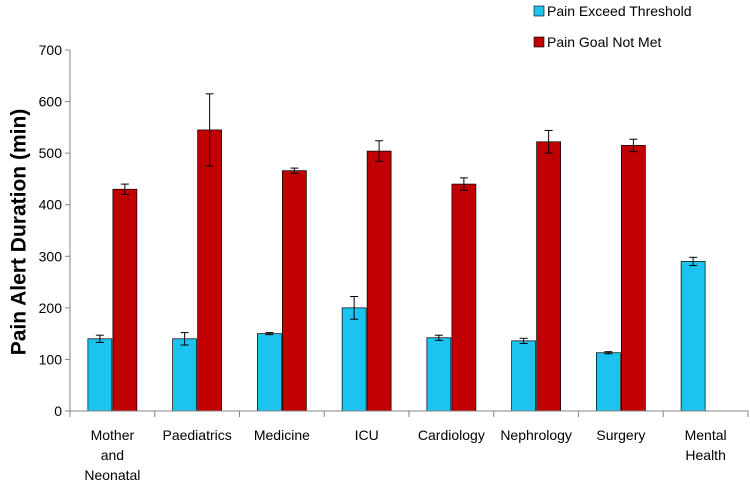  Describe the element at coordinates (620, 435) in the screenshot. I see `x-category-label: Surgery` at that location.